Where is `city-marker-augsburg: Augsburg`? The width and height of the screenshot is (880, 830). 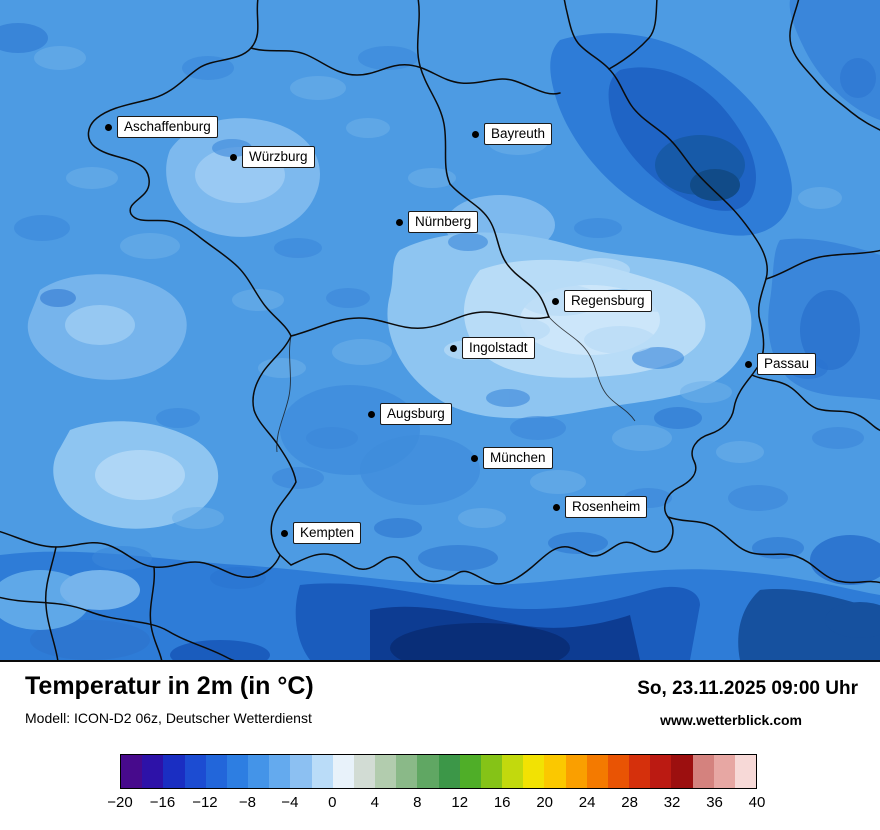
city-marker-augsburg: Augsburg is located at coordinates (410, 414).